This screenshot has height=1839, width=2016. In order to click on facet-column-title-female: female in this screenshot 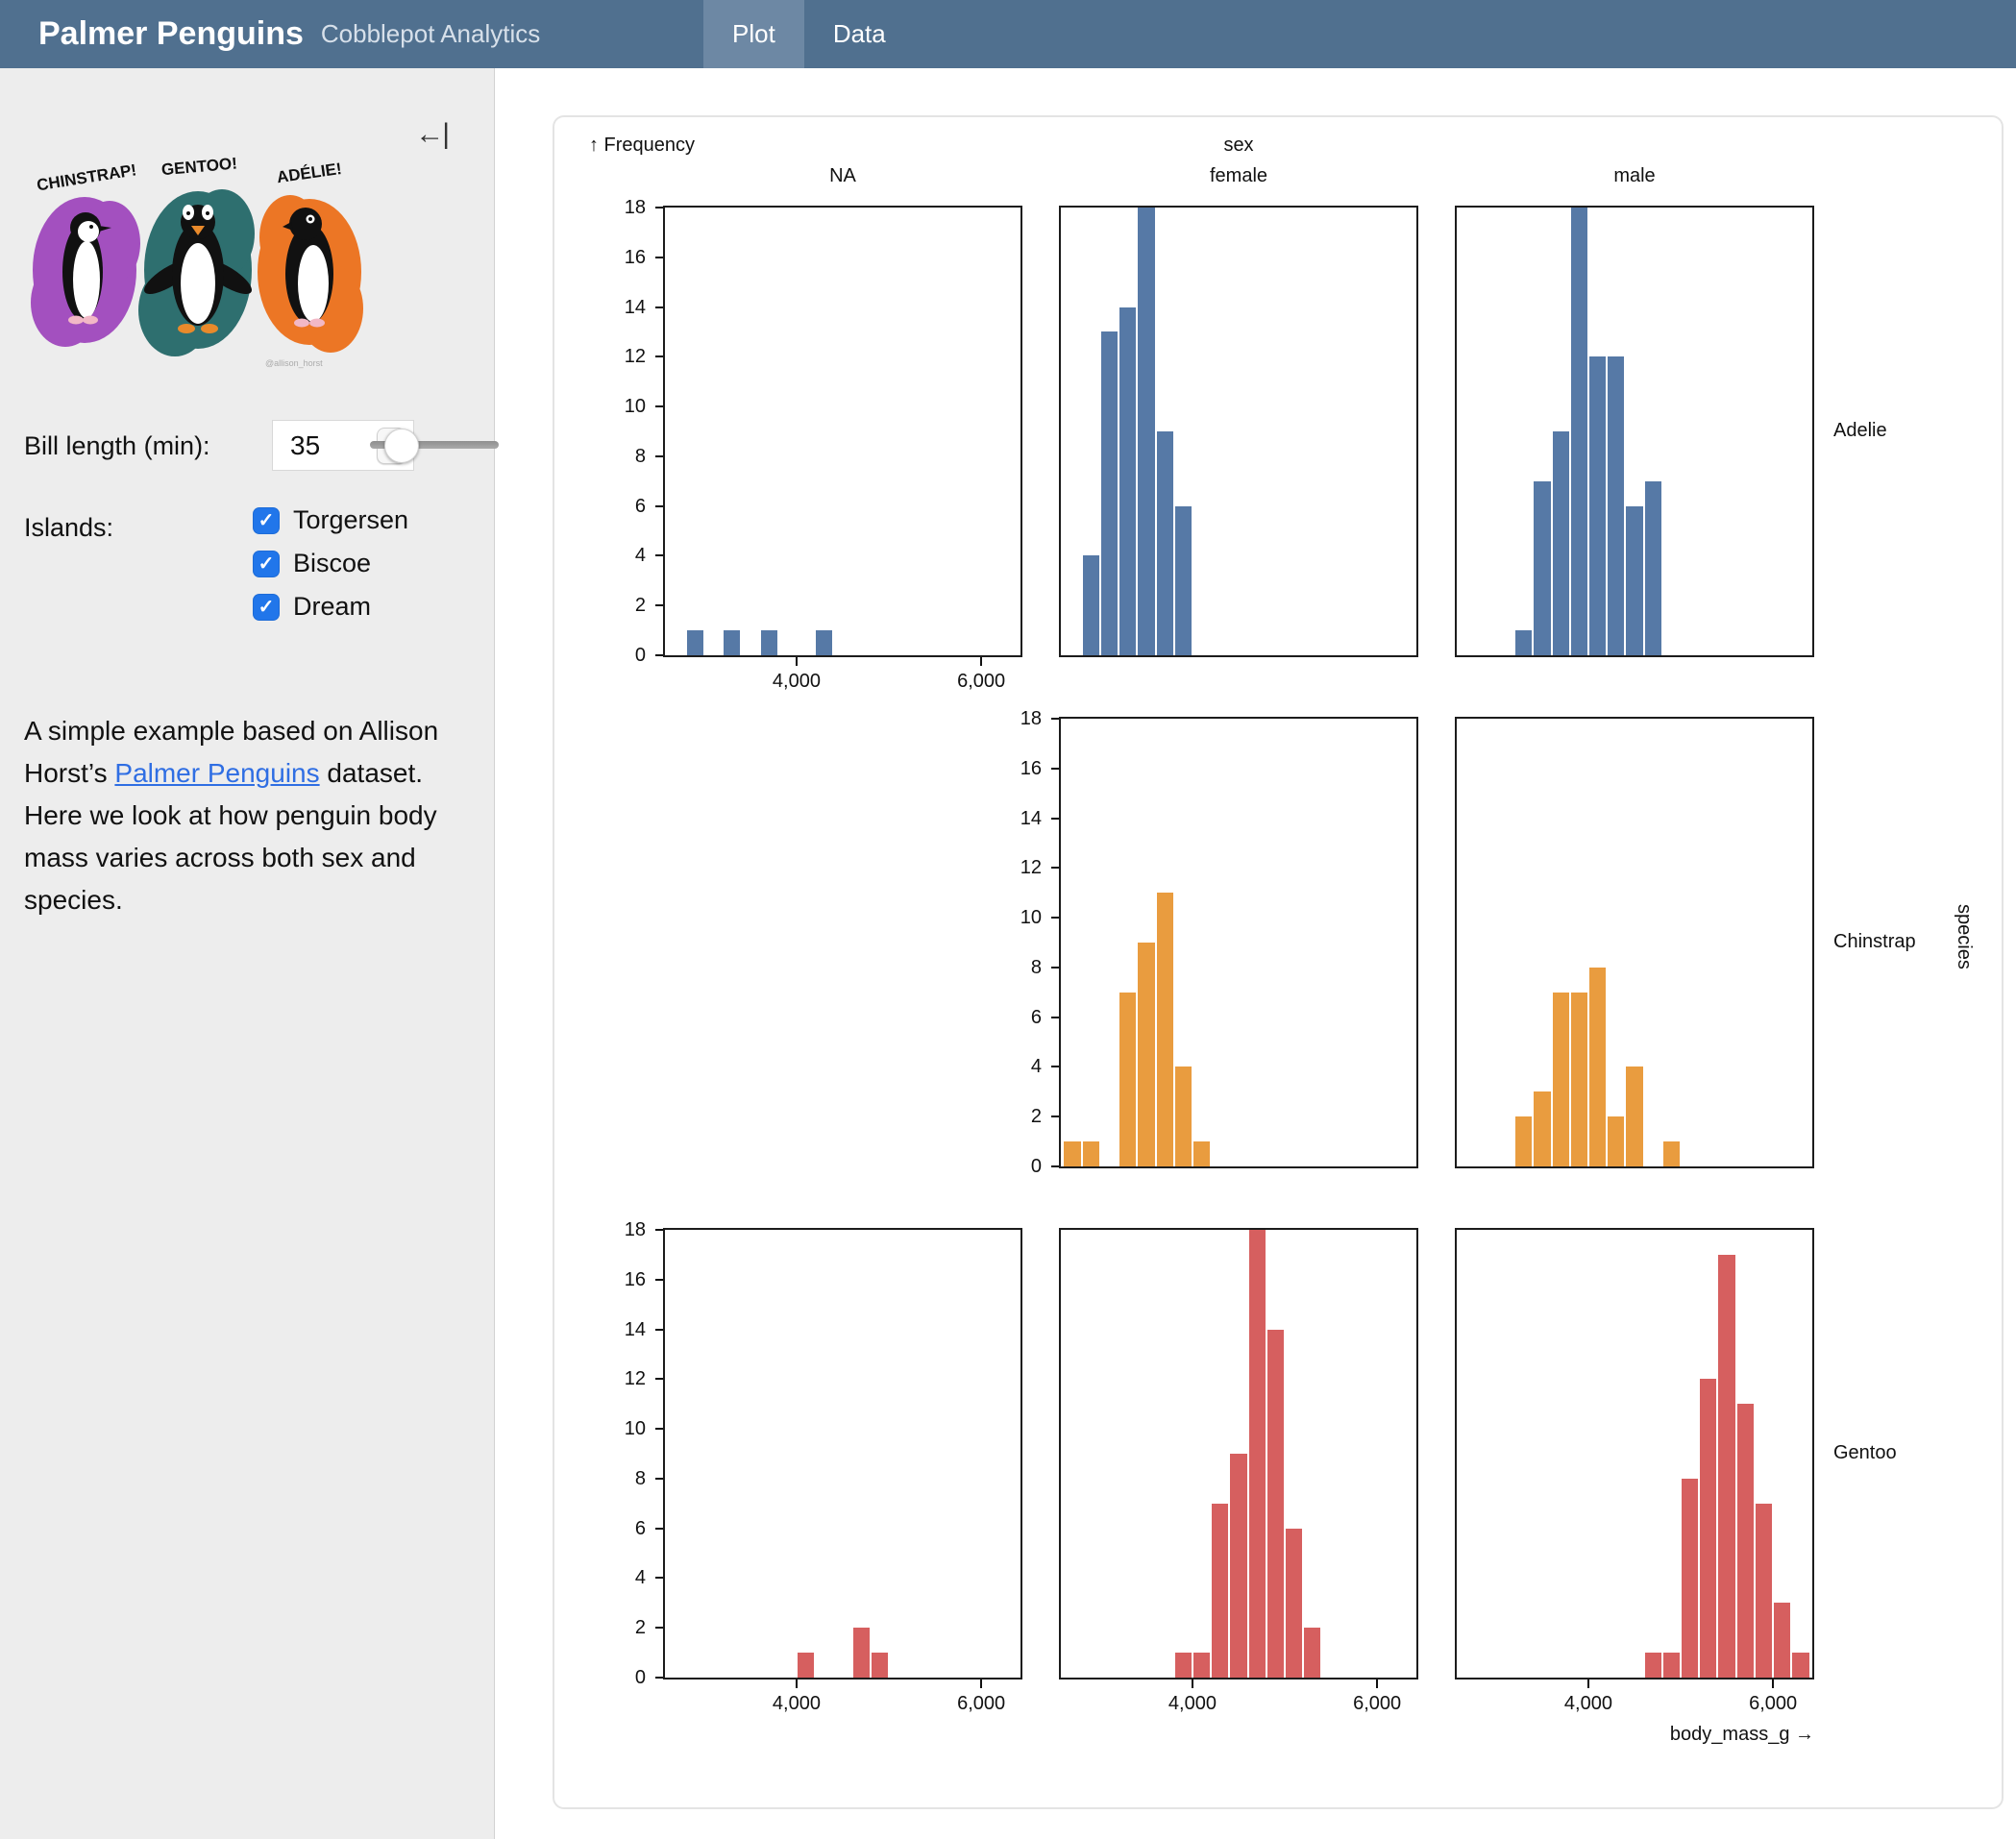, I will do `click(1238, 175)`.